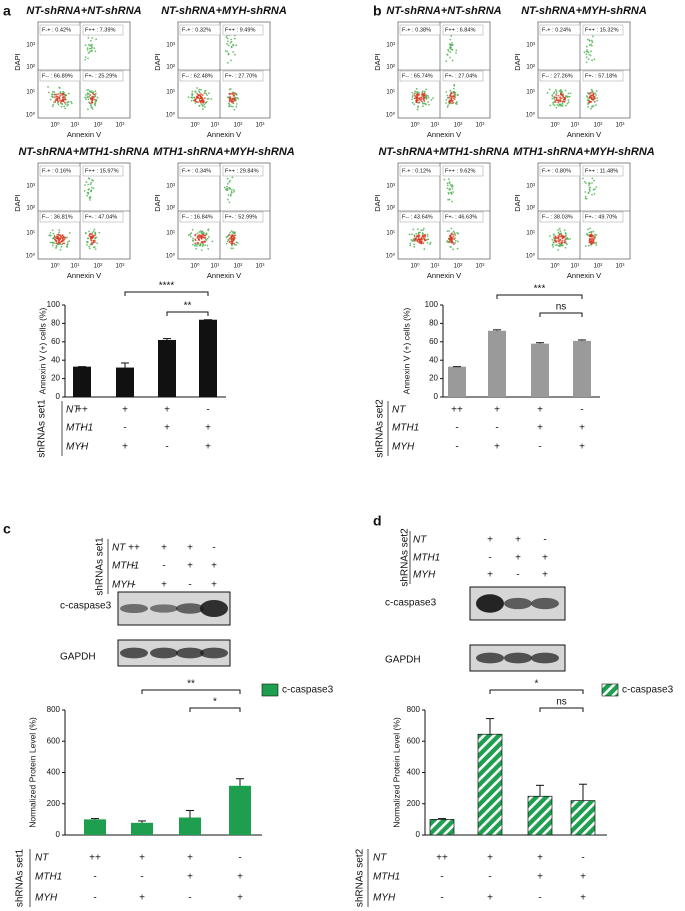  I want to click on x-tick-label: 10², so click(598, 267).